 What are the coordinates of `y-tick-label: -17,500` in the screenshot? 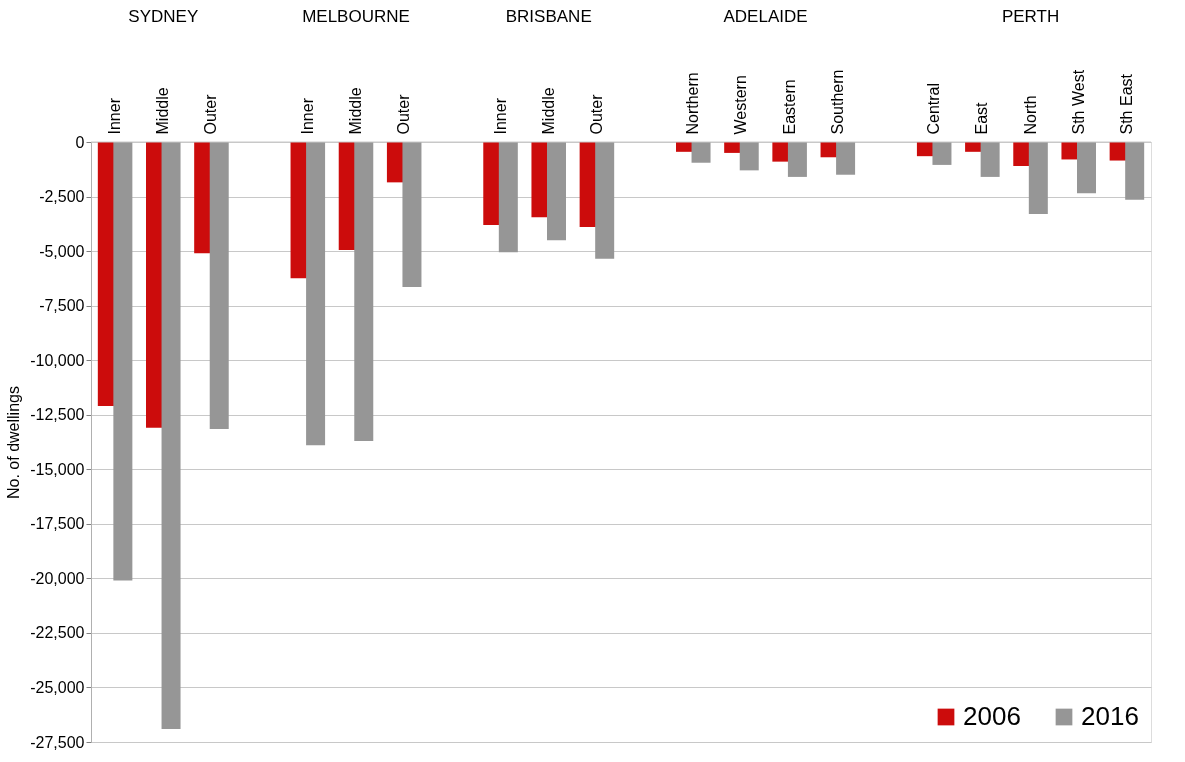 It's located at (57, 524).